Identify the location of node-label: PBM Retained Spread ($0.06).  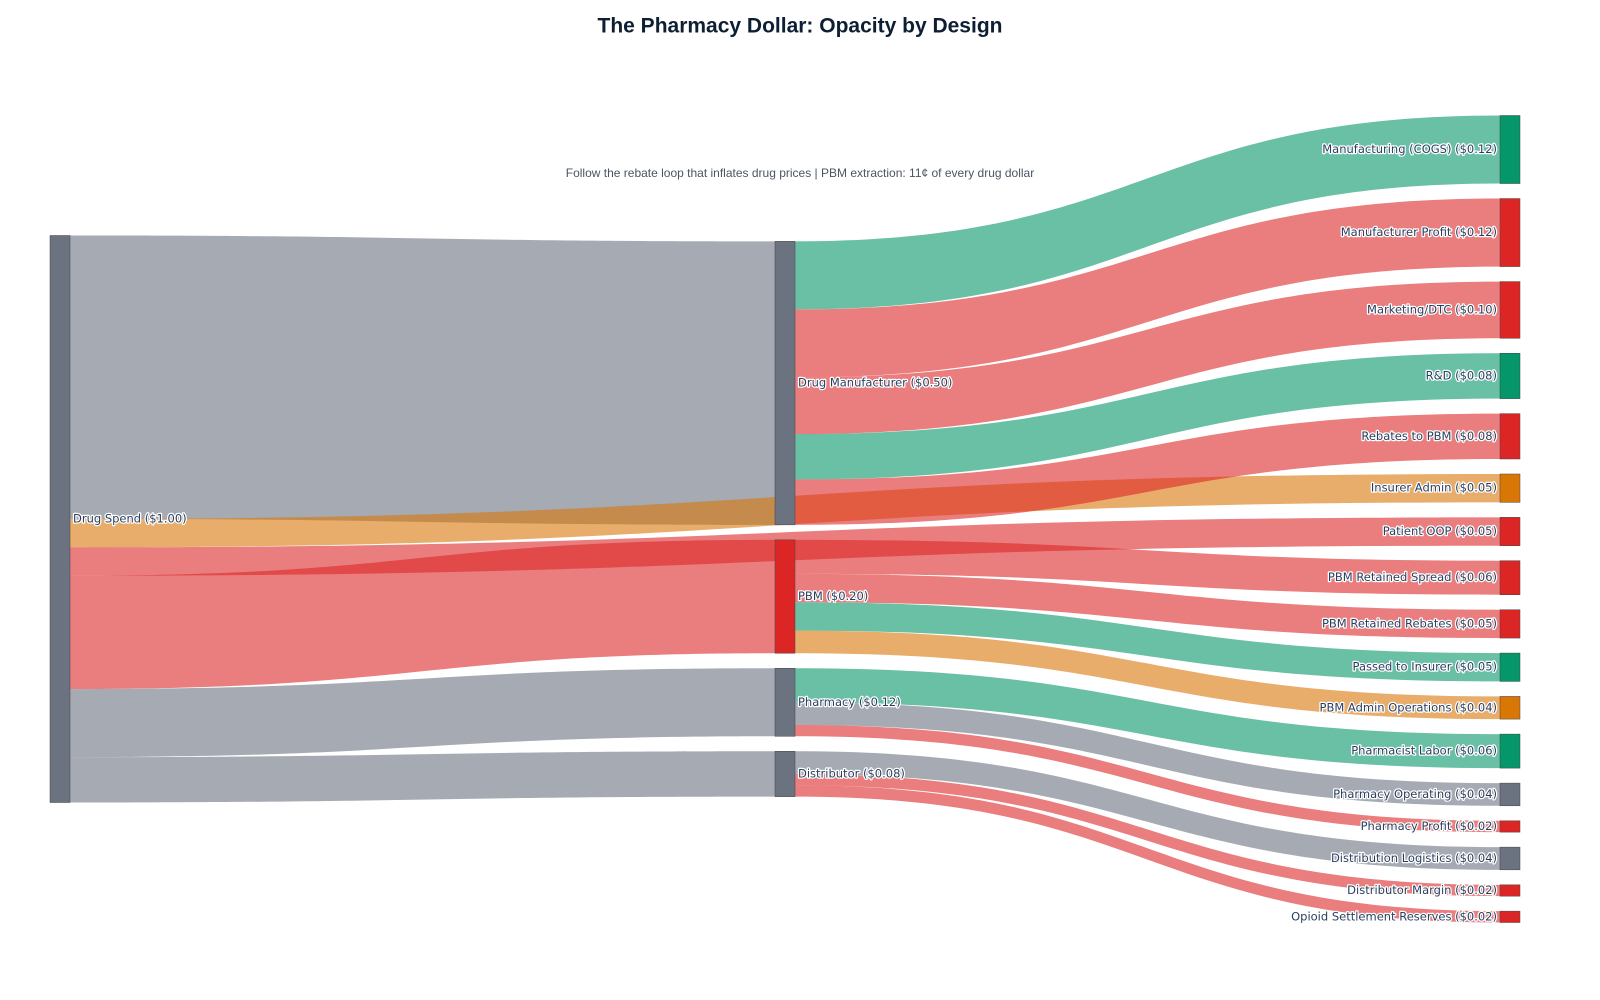
(1412, 577).